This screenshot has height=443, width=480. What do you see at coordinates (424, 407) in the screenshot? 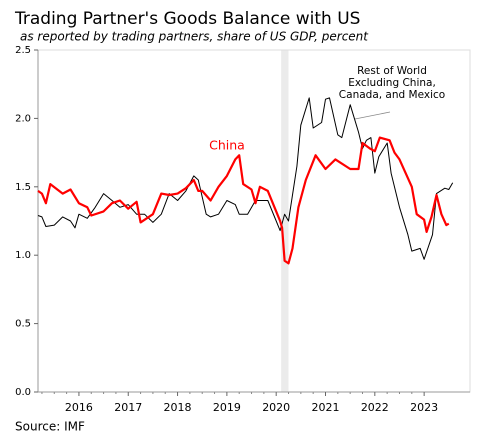
I see `x-tick-label: 2023` at bounding box center [424, 407].